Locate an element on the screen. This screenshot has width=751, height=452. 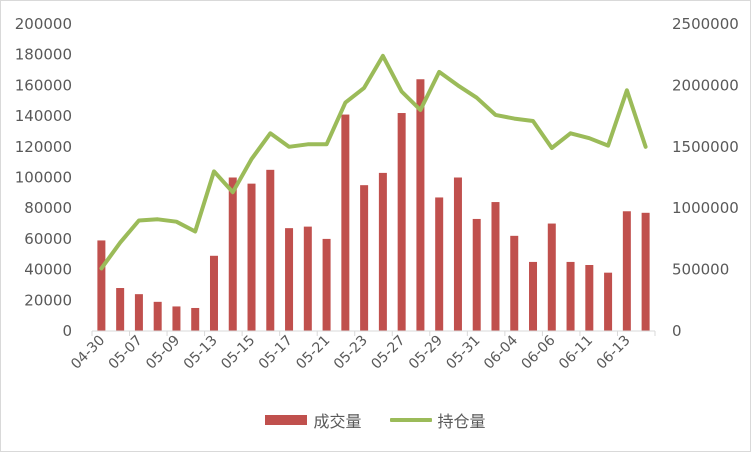
y-left-tick-label: 40000 is located at coordinates (48, 270).